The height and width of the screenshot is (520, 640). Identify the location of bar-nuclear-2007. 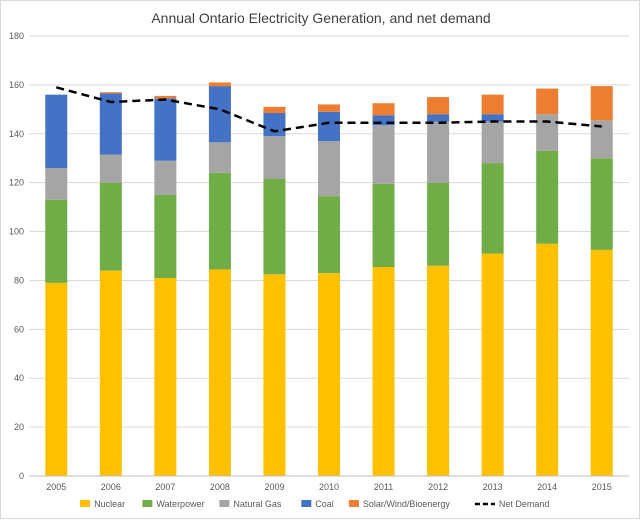
(165, 377).